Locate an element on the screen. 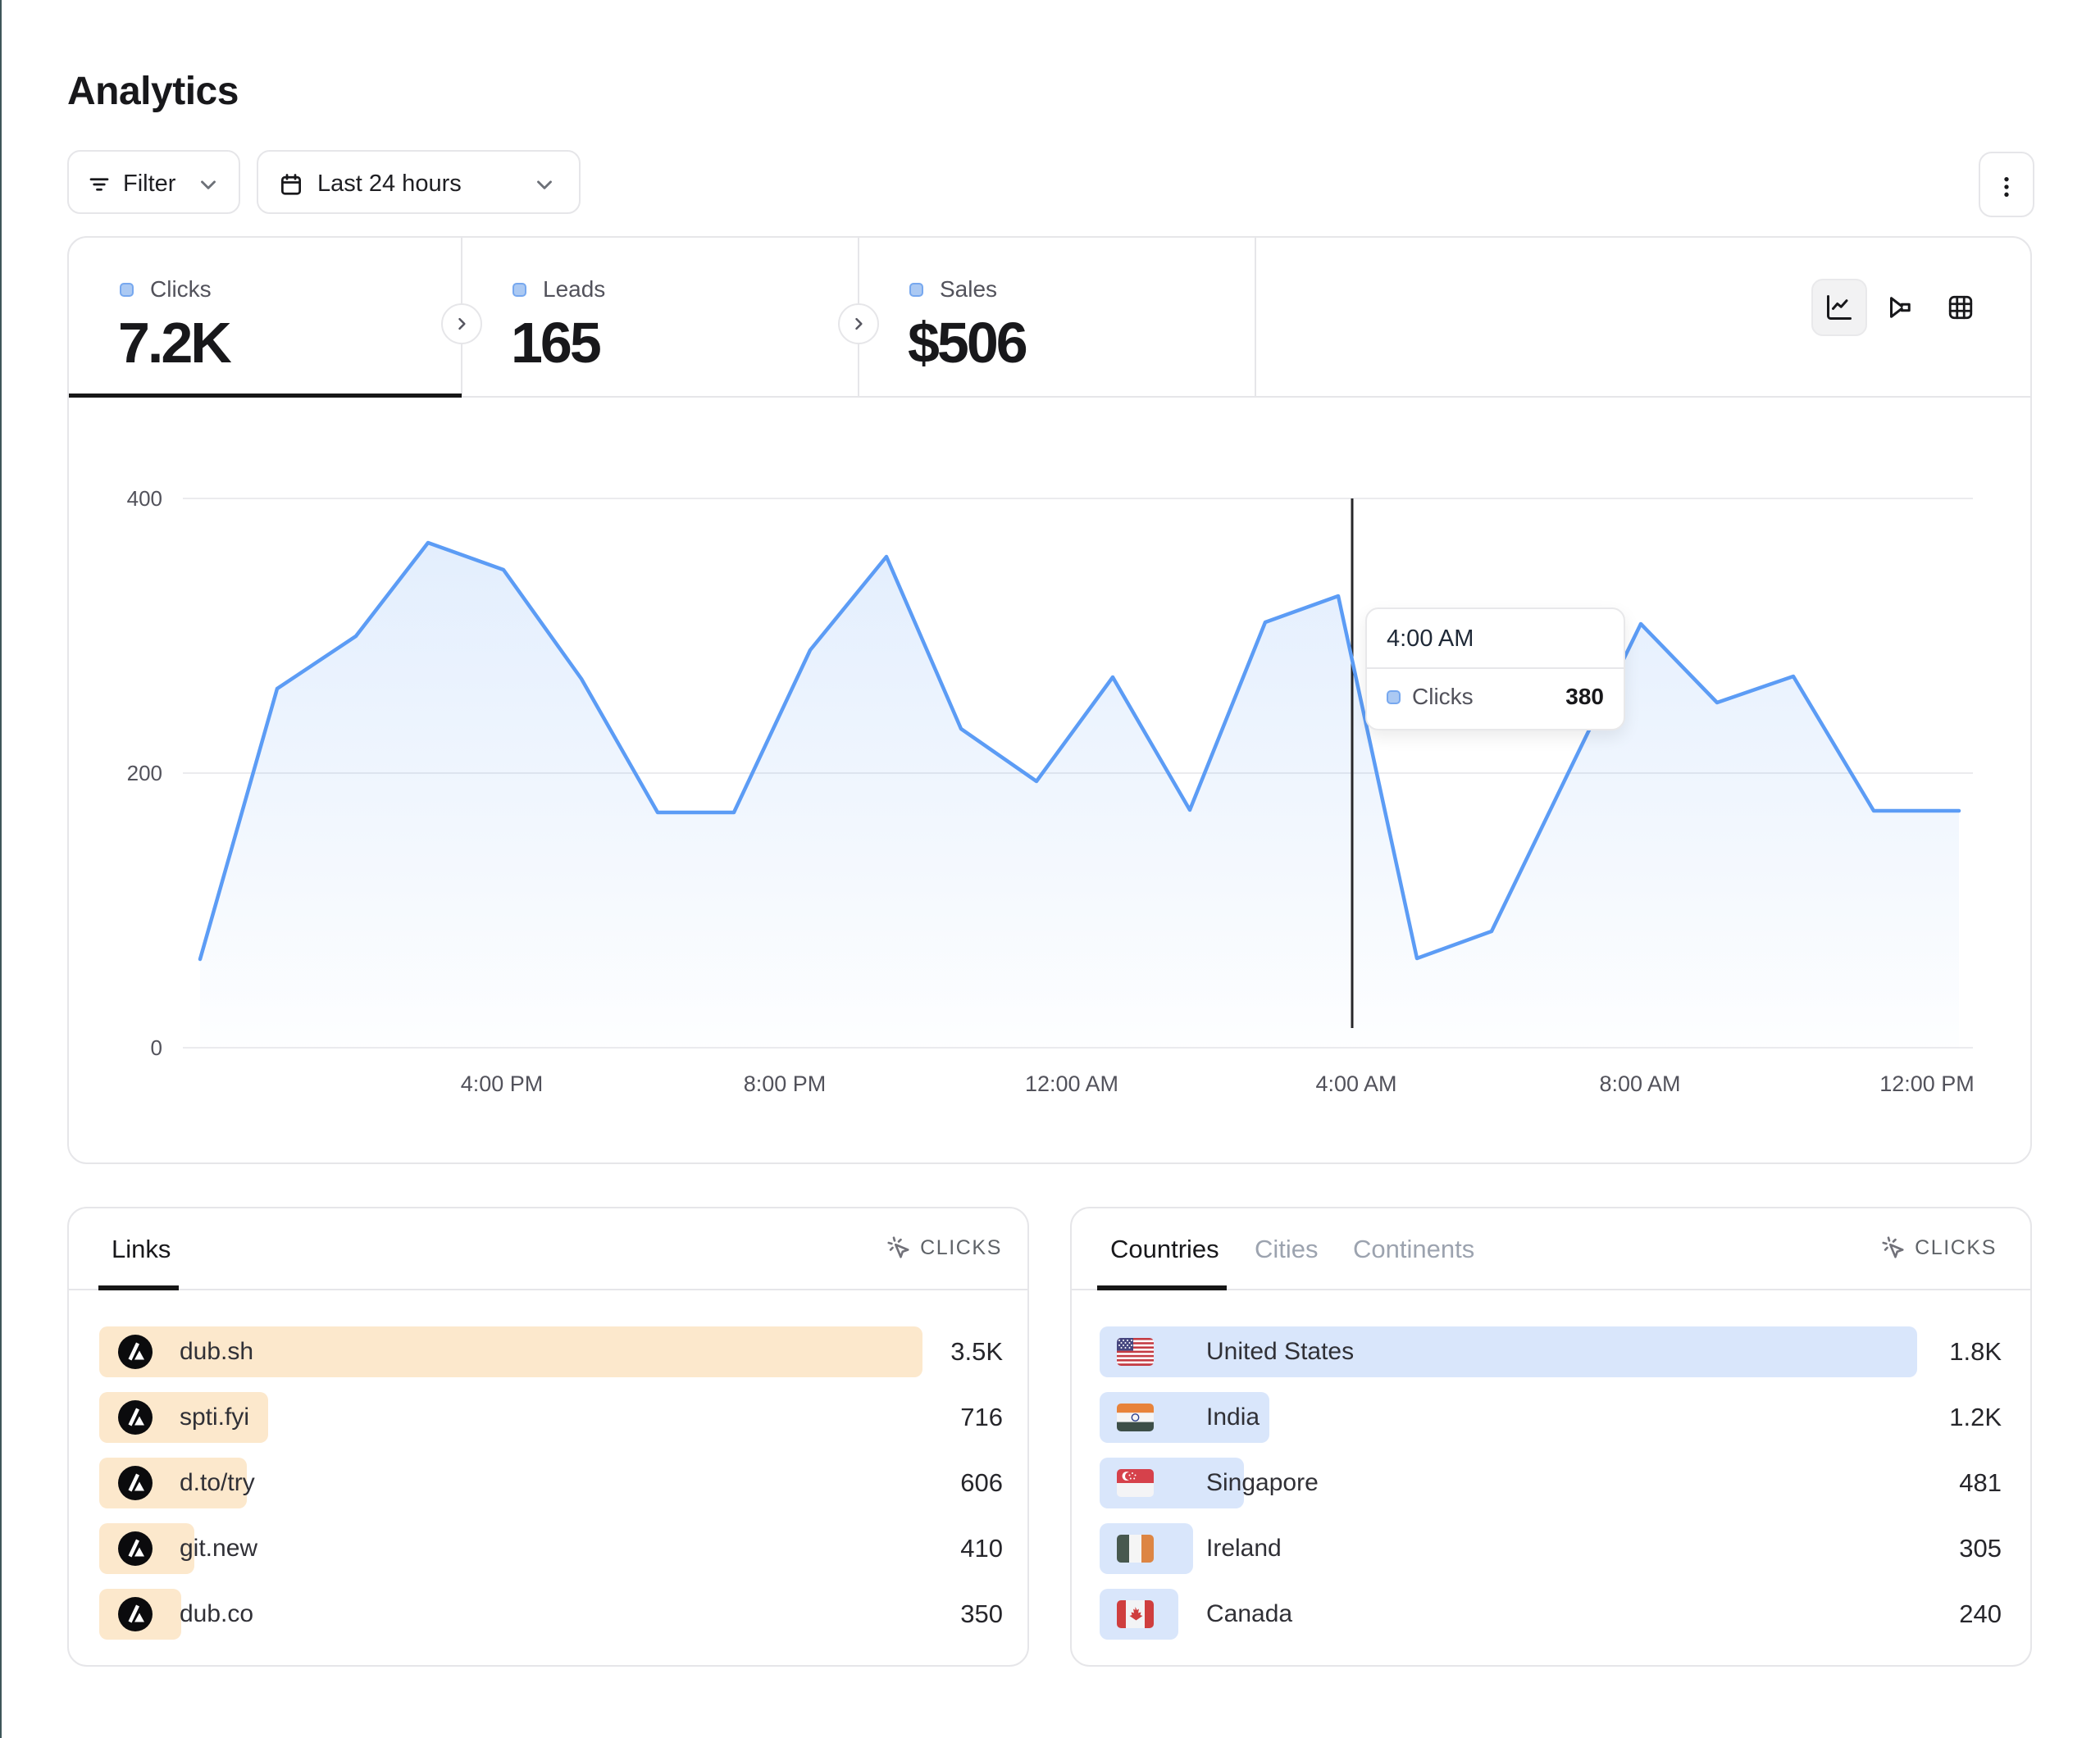 The image size is (2100, 1738). svg-text: 200 is located at coordinates (144, 773).